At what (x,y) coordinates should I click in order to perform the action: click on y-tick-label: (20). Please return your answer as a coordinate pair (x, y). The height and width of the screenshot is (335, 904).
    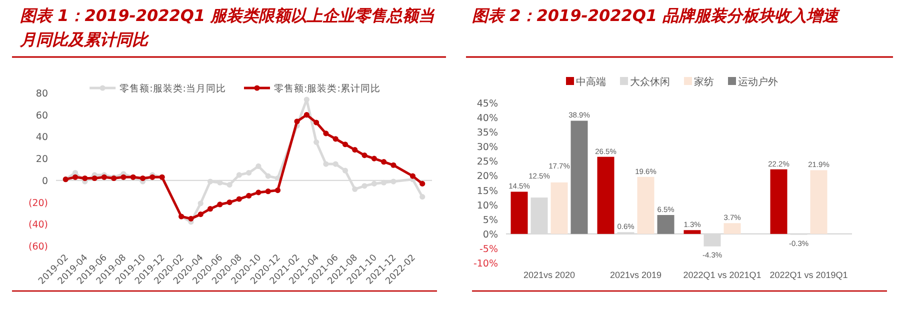
    Looking at the image, I should click on (38, 203).